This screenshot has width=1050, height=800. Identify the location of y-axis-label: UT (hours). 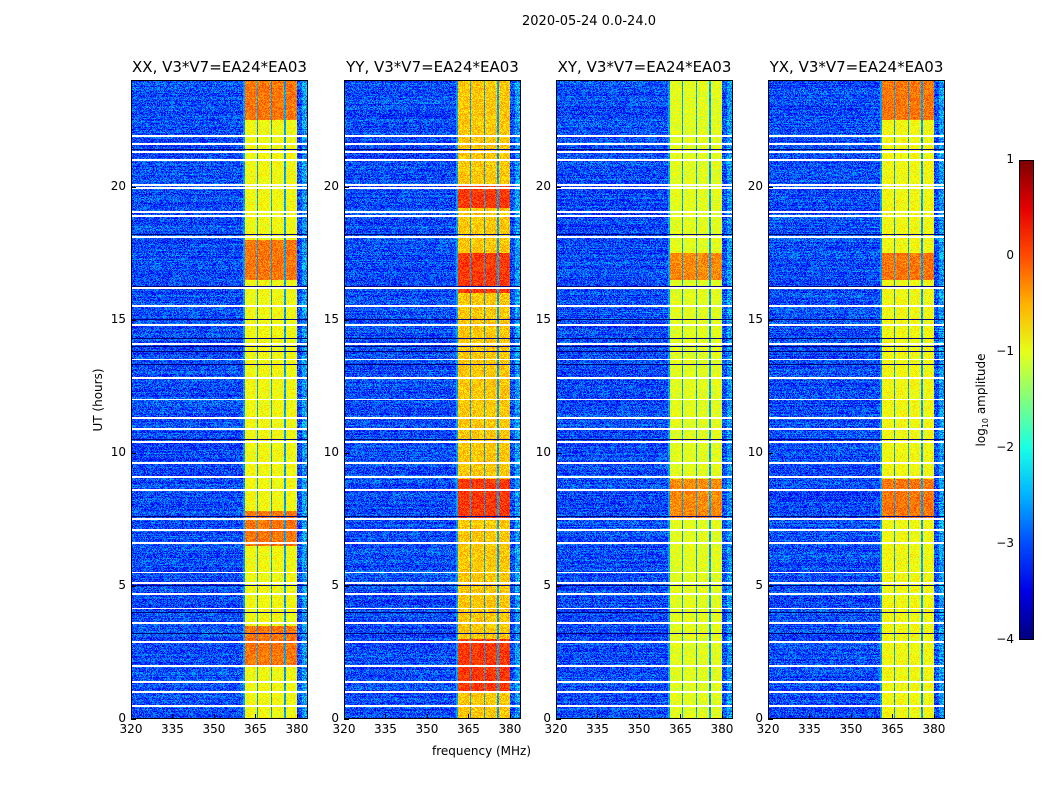
(98, 400).